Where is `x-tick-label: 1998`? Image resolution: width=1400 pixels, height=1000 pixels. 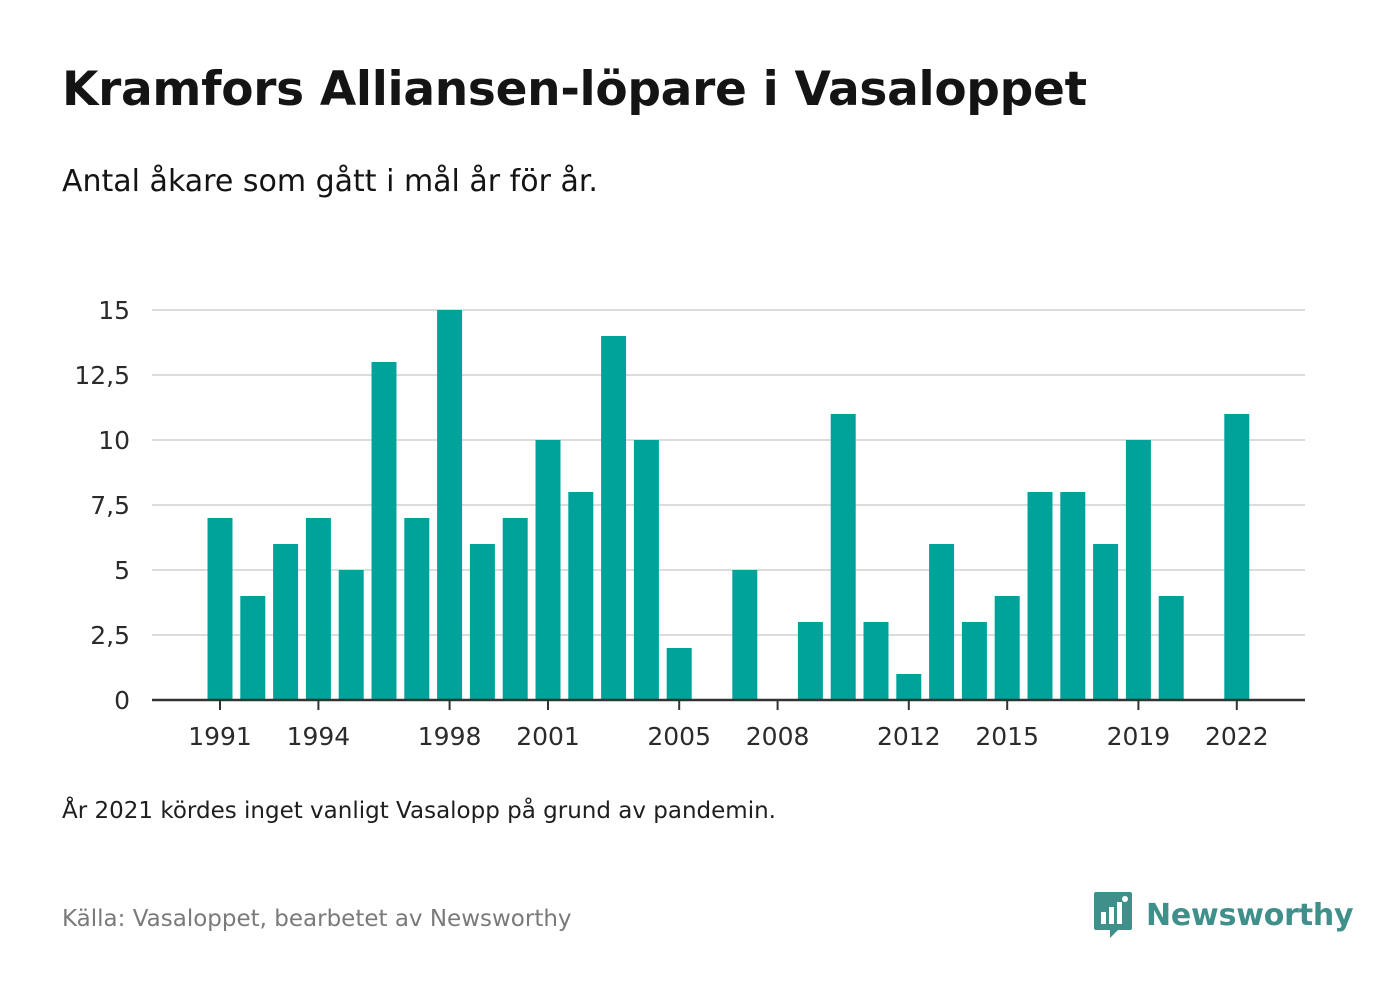 x-tick-label: 1998 is located at coordinates (450, 736).